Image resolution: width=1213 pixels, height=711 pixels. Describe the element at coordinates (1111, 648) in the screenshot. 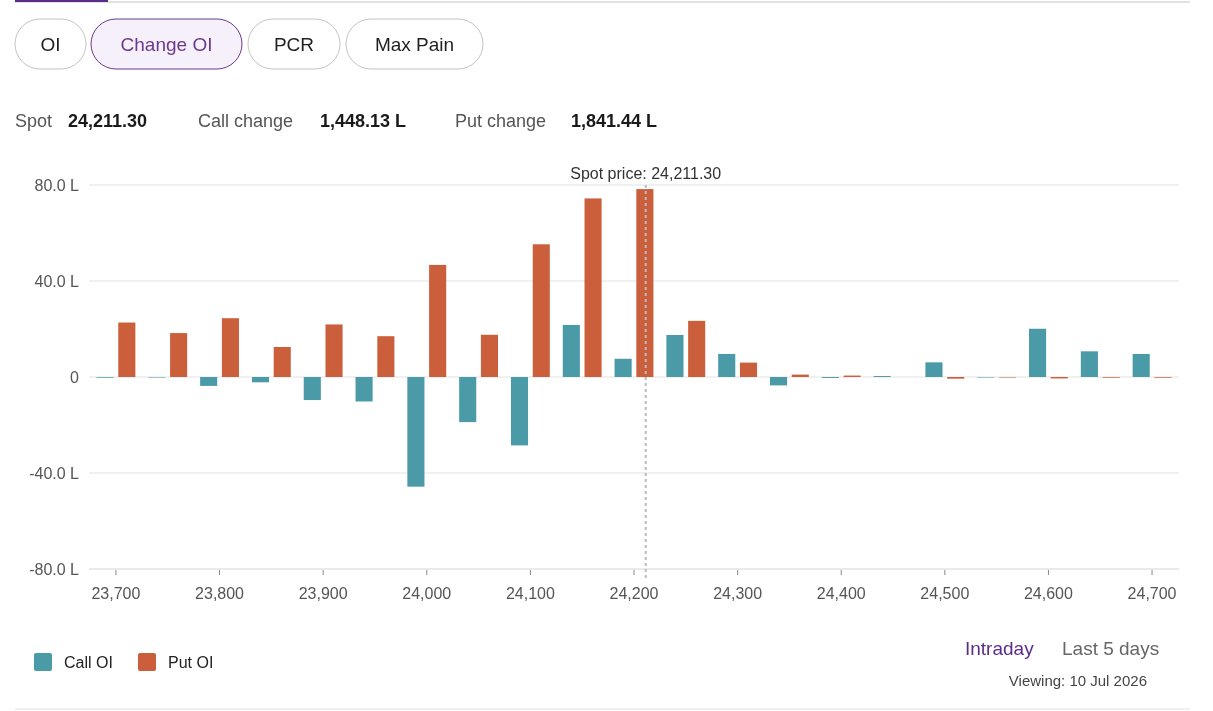

I see `text: Last 5 days` at that location.